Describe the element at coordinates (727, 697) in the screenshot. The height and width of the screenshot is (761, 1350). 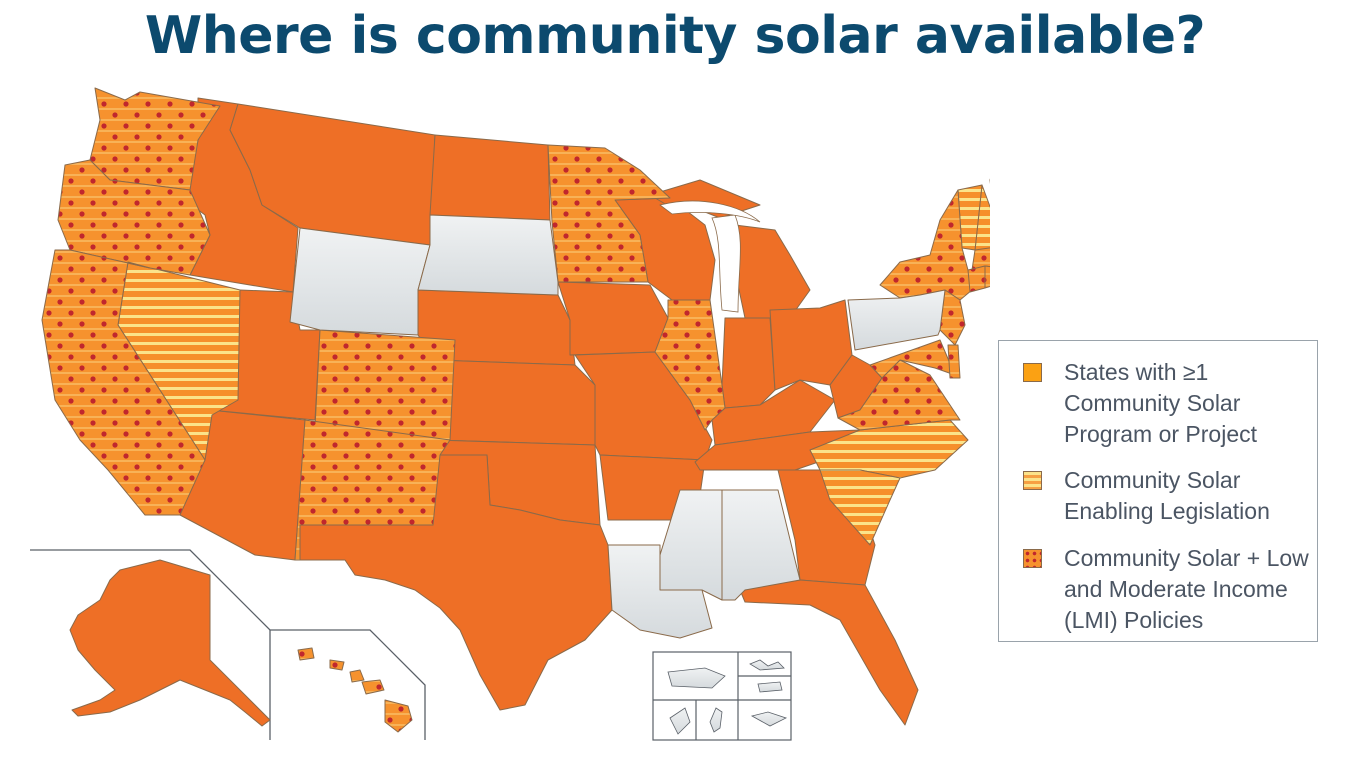
I see `territories` at that location.